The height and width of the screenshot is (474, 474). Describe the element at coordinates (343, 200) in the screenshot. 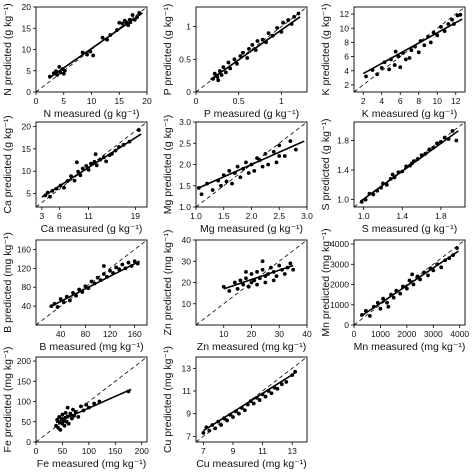

I see `y-tick-label: 1.0` at that location.